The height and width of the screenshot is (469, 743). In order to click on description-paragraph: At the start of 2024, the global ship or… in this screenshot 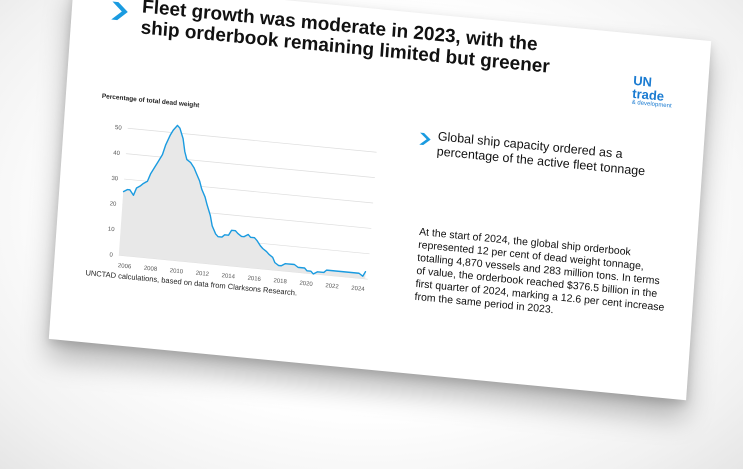, I will do `click(539, 271)`.